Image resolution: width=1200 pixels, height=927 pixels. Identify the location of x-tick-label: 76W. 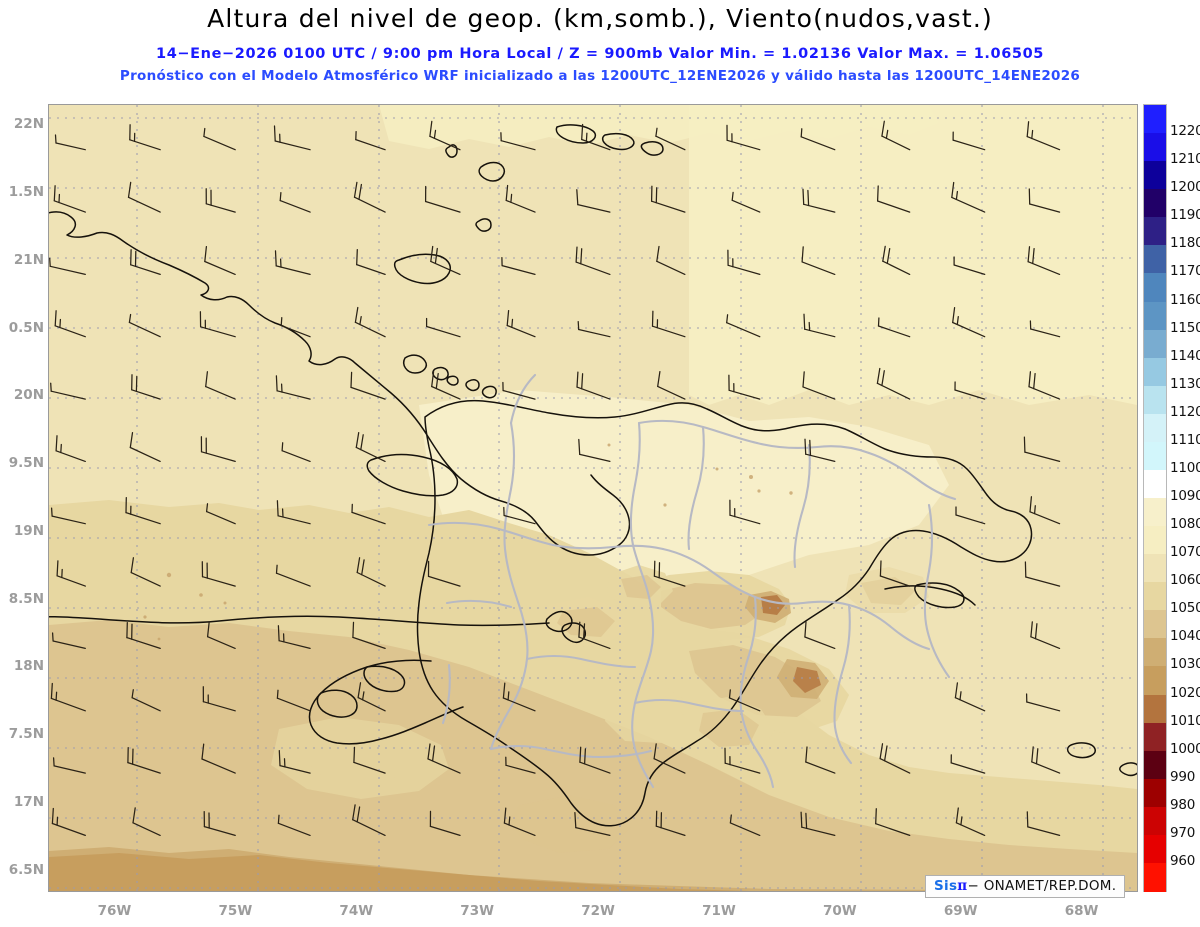
(114, 911).